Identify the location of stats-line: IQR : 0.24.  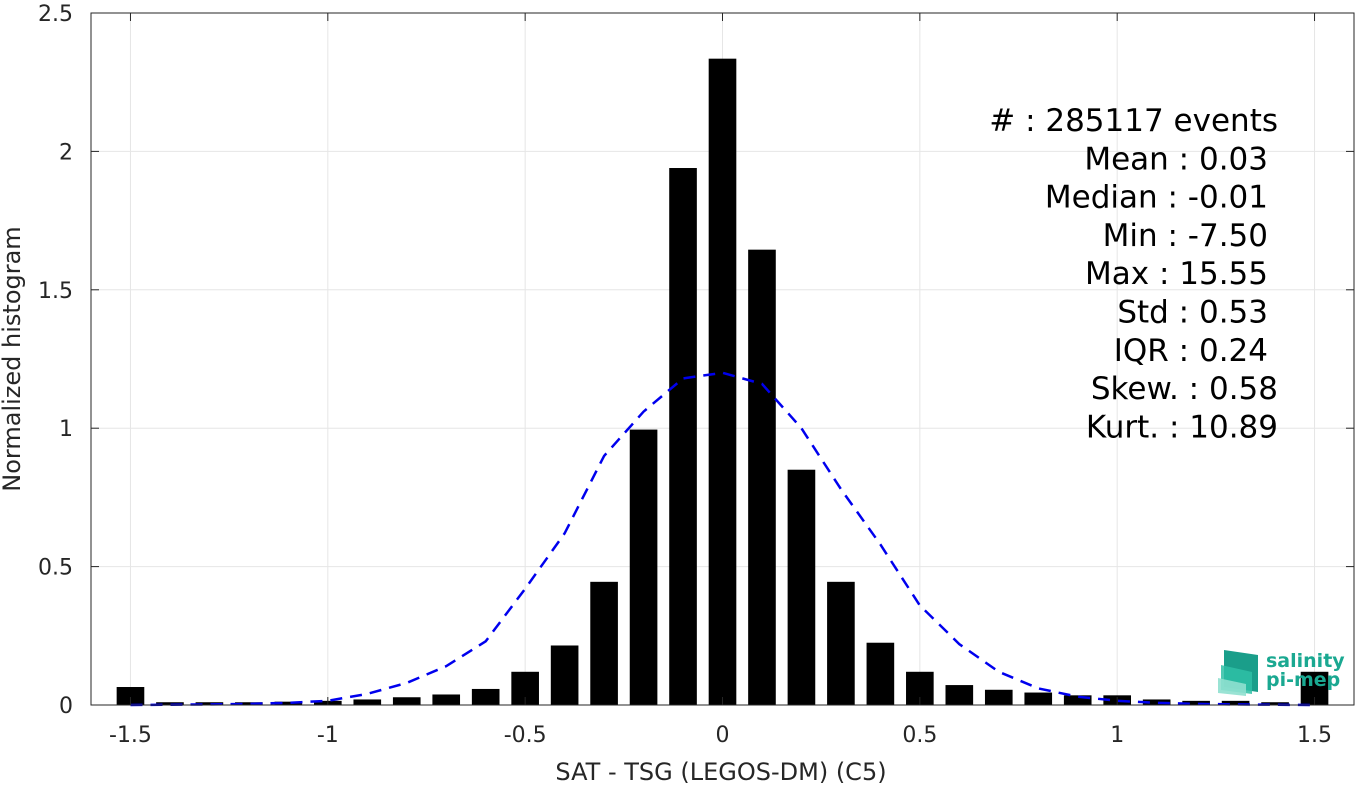
(1191, 351).